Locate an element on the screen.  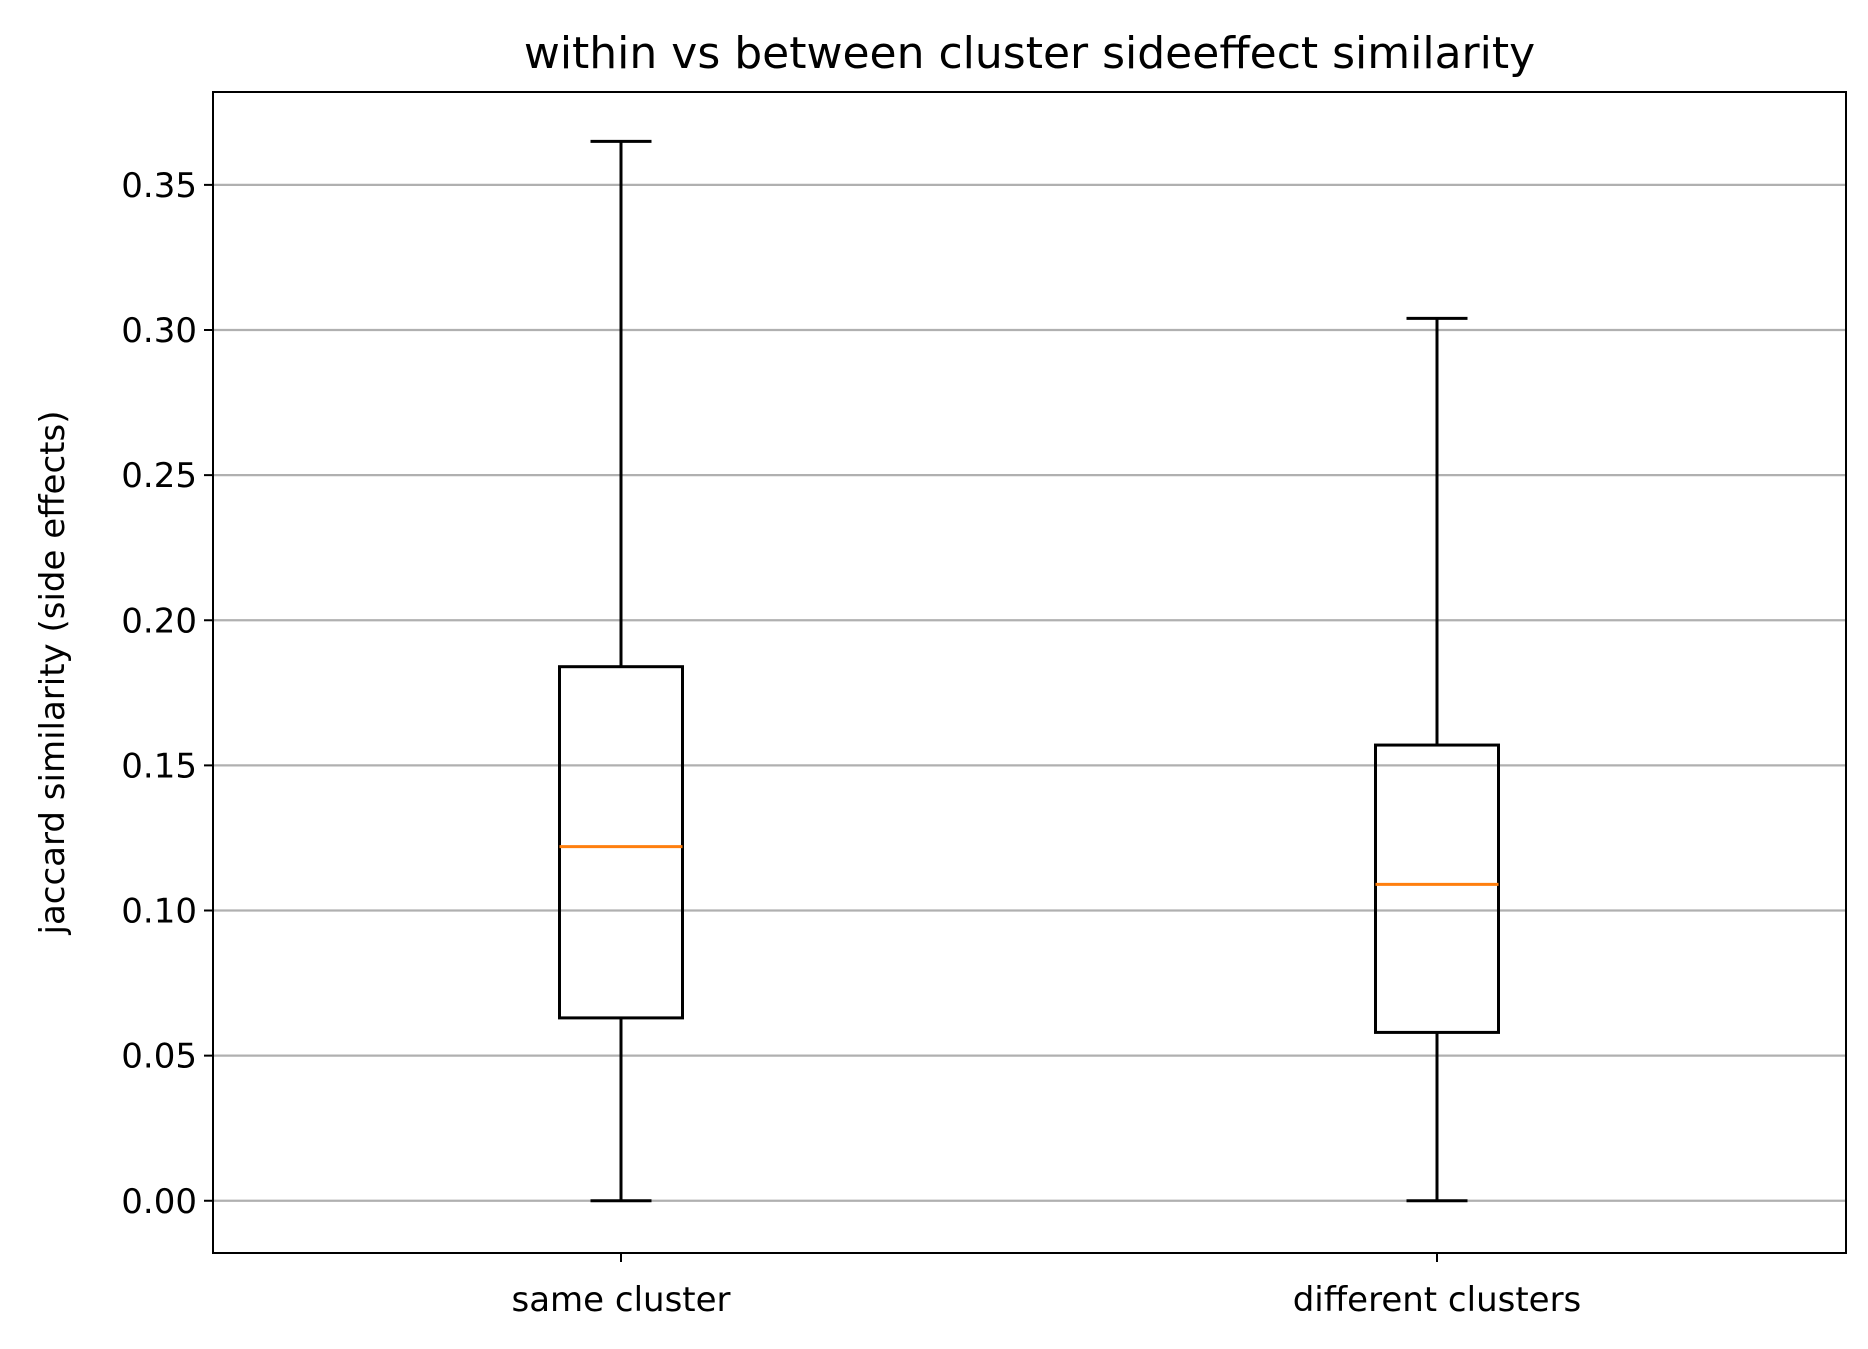
y-tick-label: 0.20 is located at coordinates (159, 621).